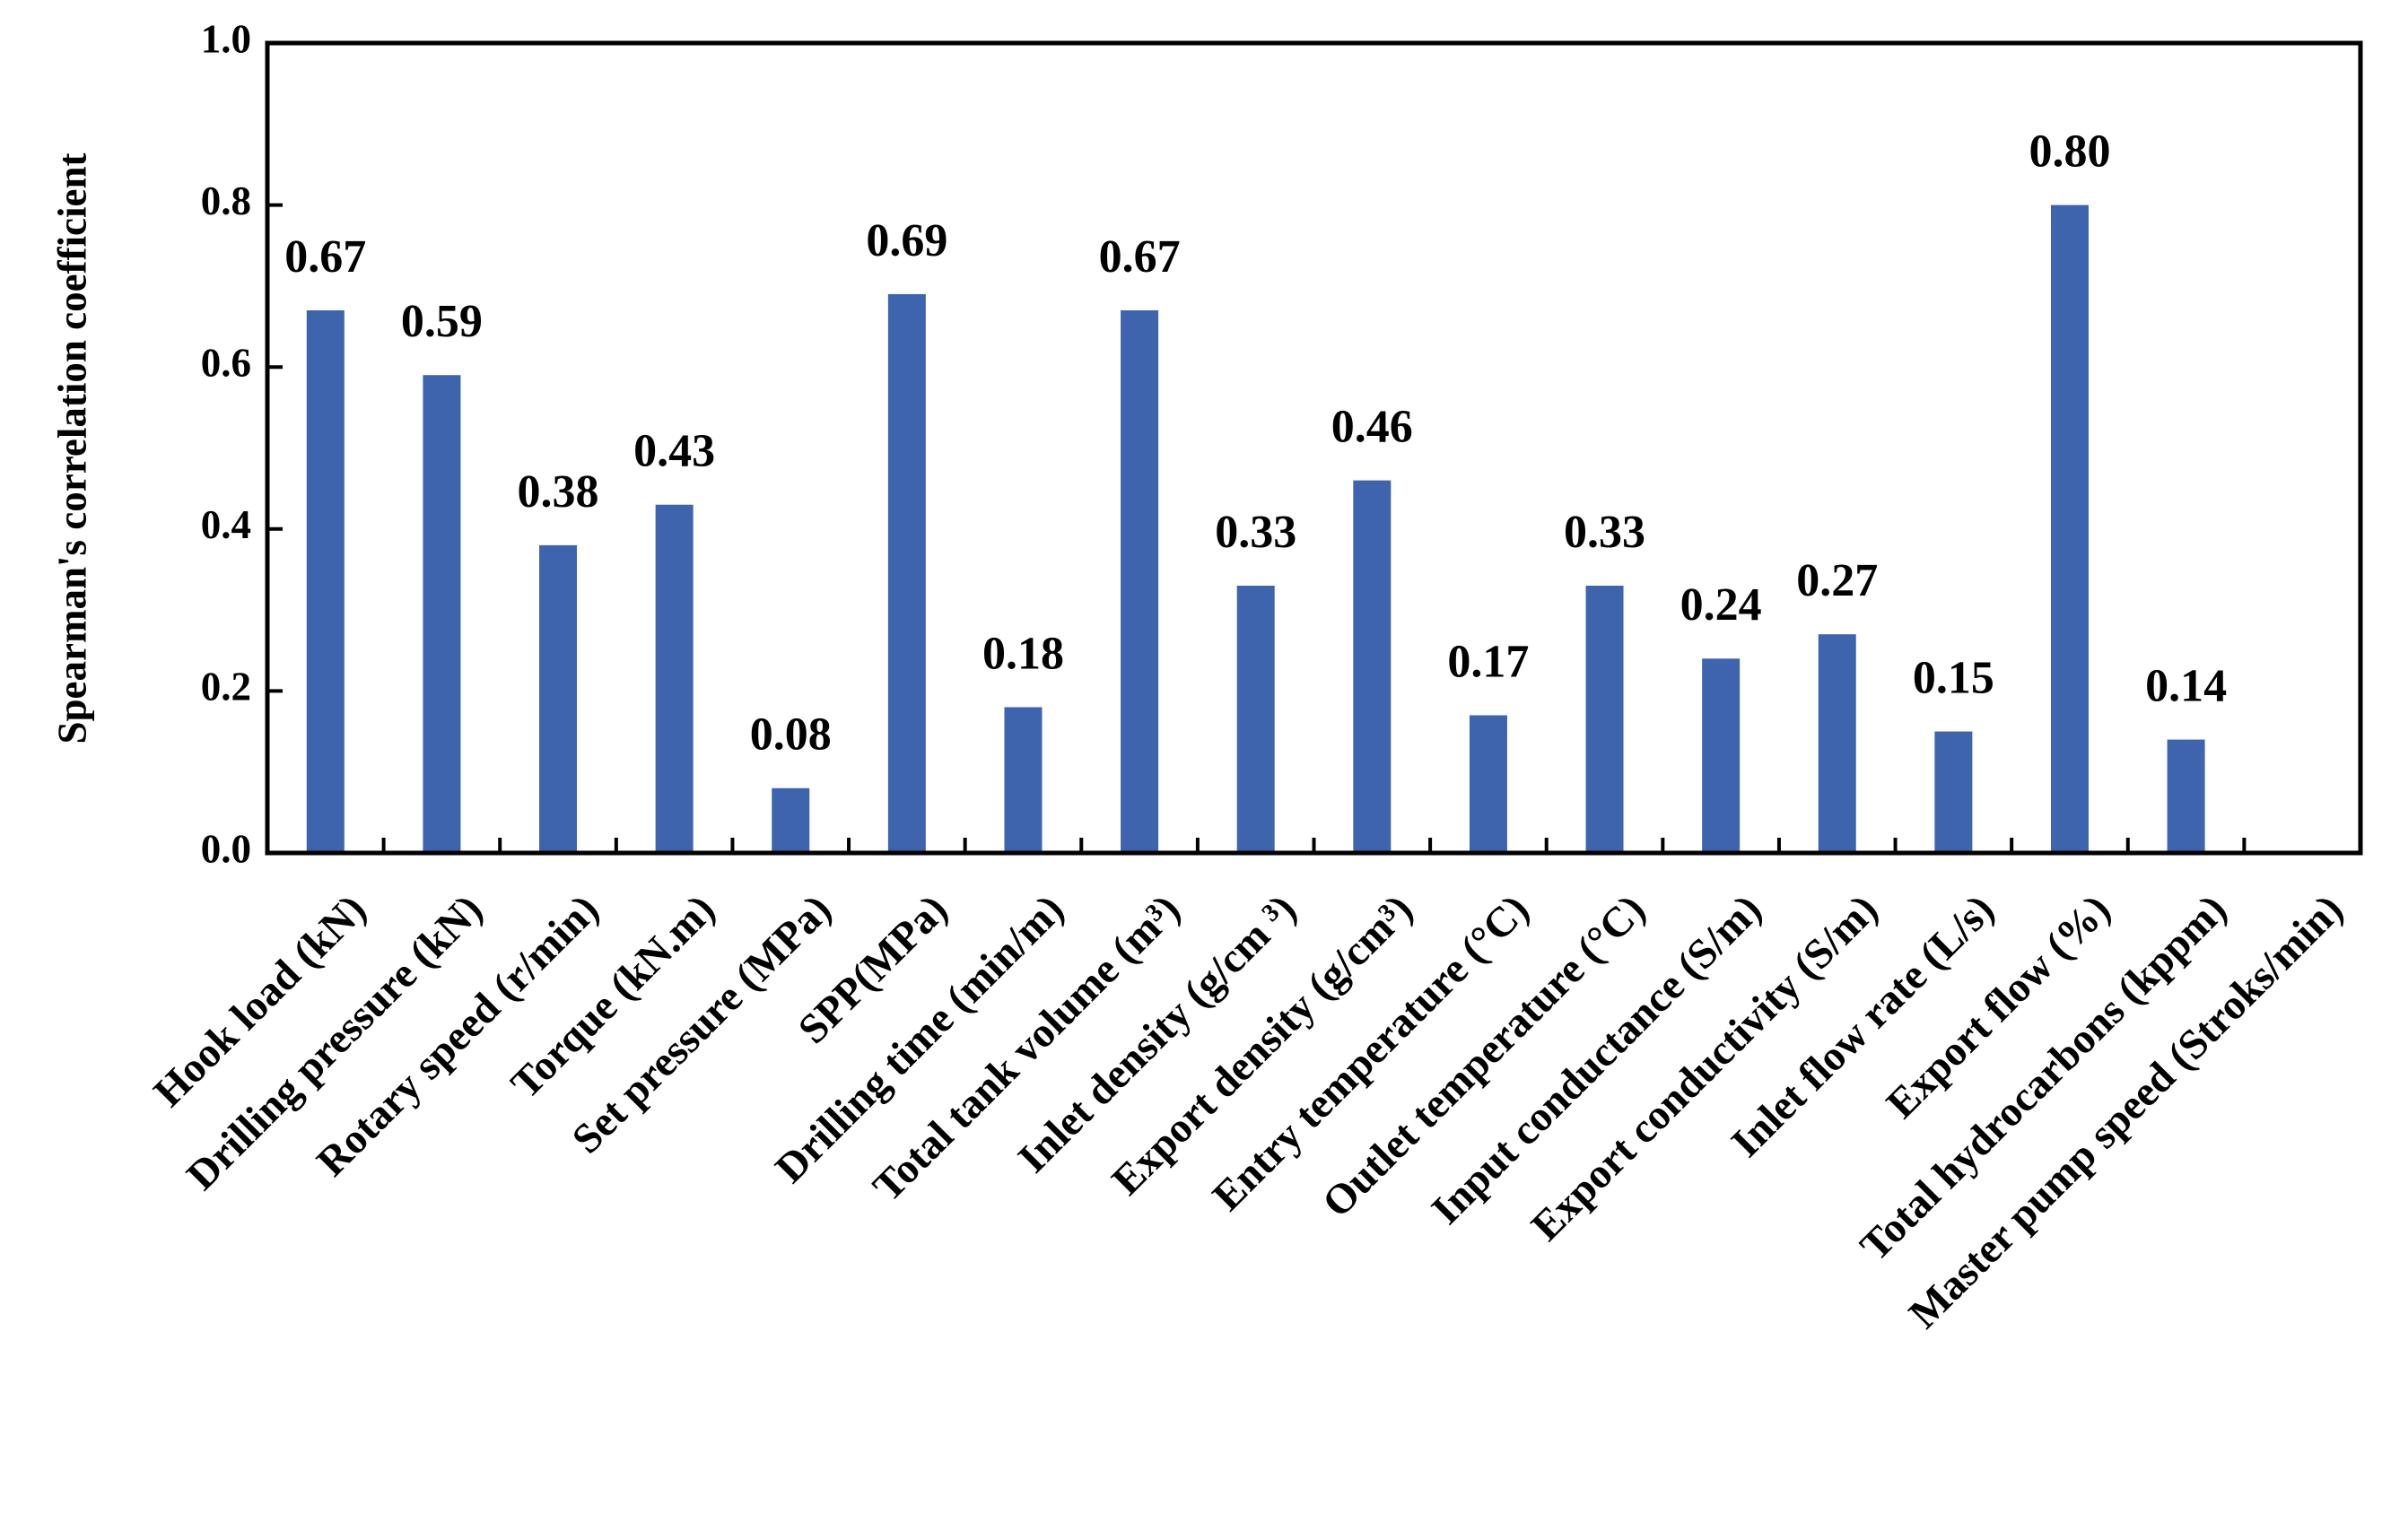  I want to click on value-label: 0.80, so click(2069, 152).